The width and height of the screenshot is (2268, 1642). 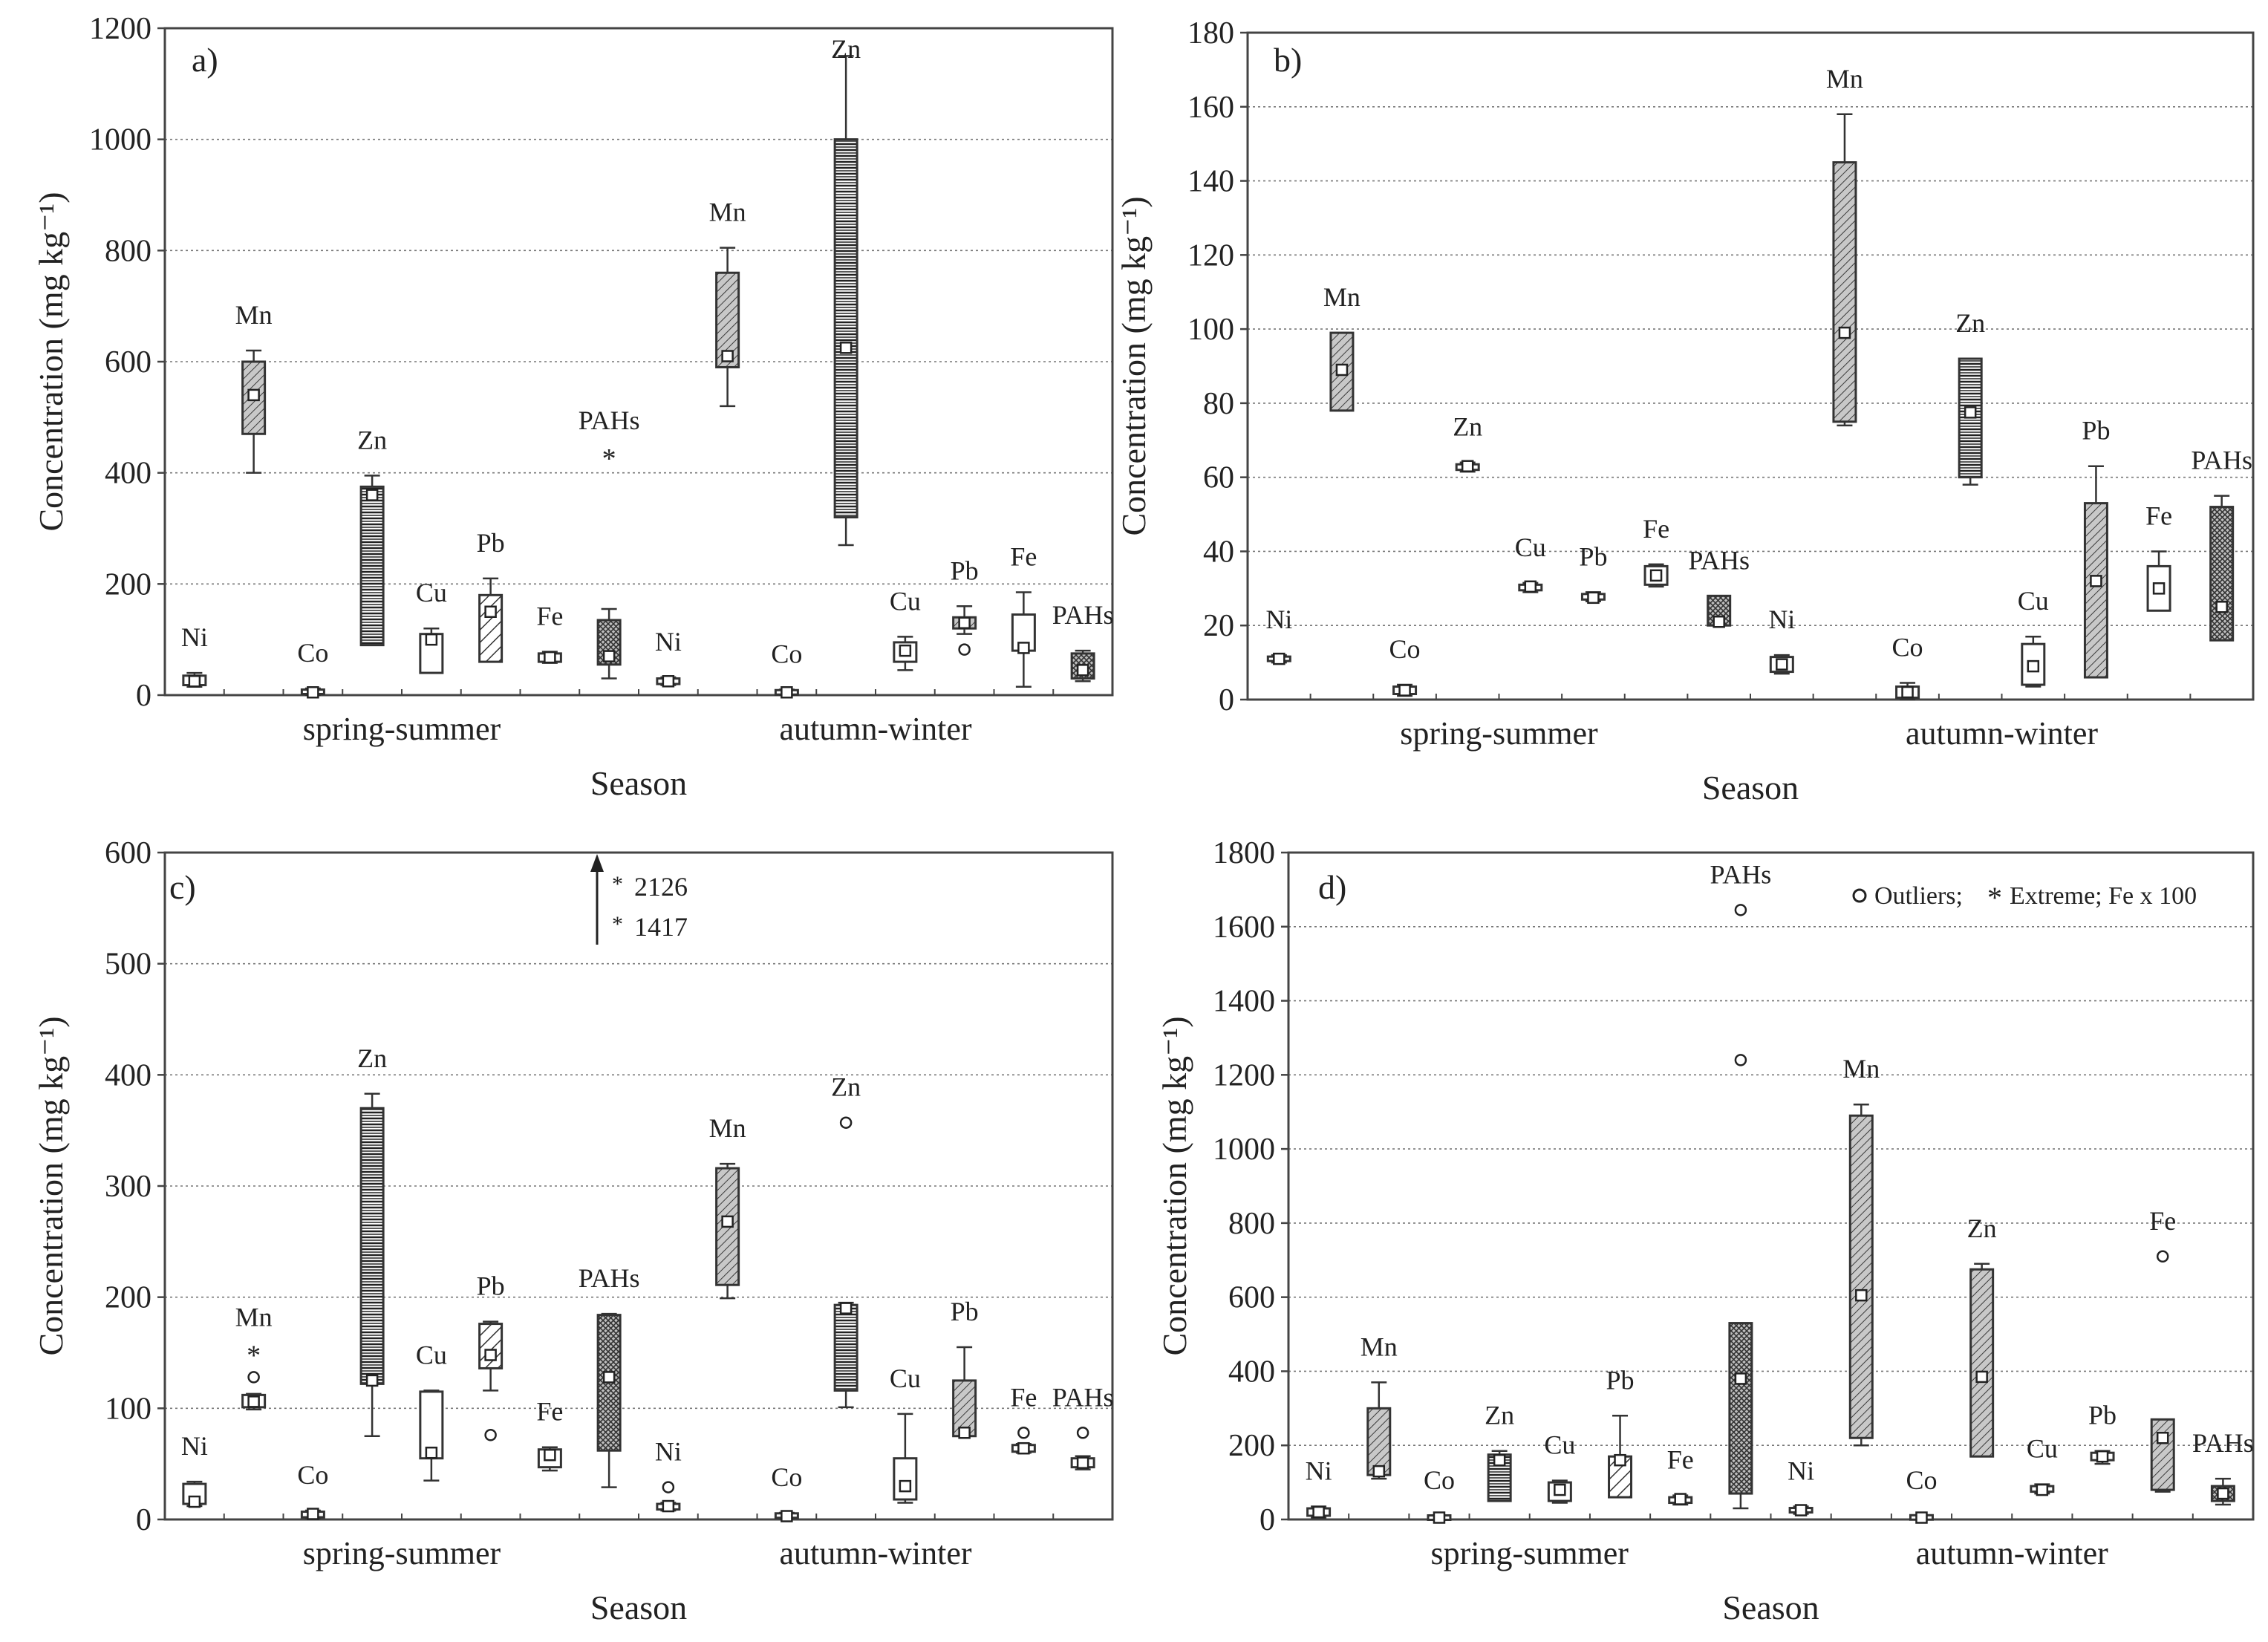 I want to click on y-tick-label: 1400, so click(x=1244, y=1002).